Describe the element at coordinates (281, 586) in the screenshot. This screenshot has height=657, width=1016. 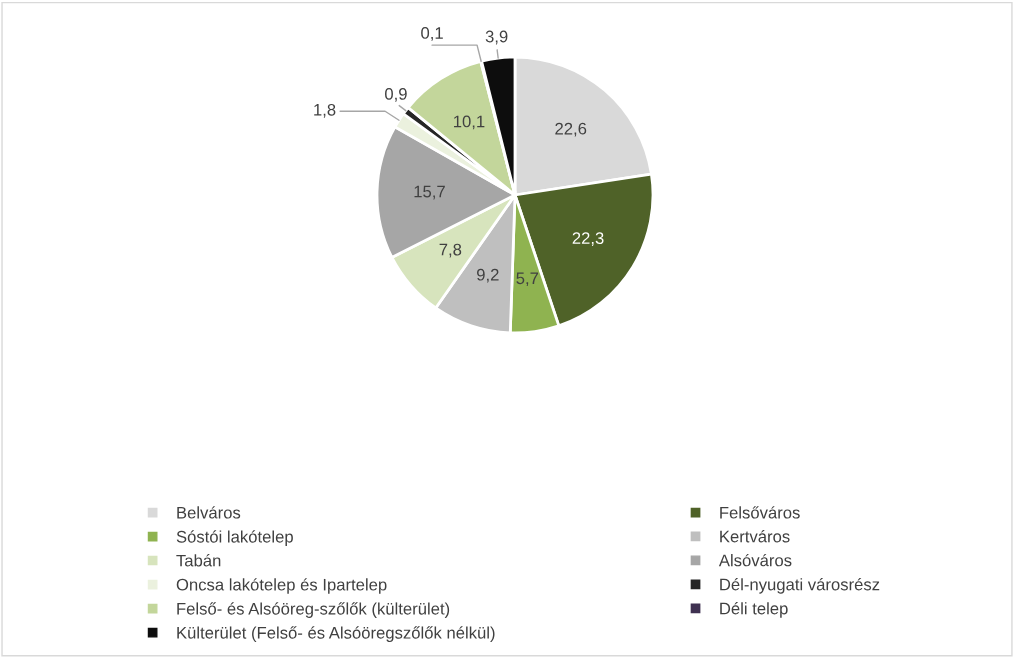
I see `legend-label: Oncsa lakótelep és Ipartelep` at that location.